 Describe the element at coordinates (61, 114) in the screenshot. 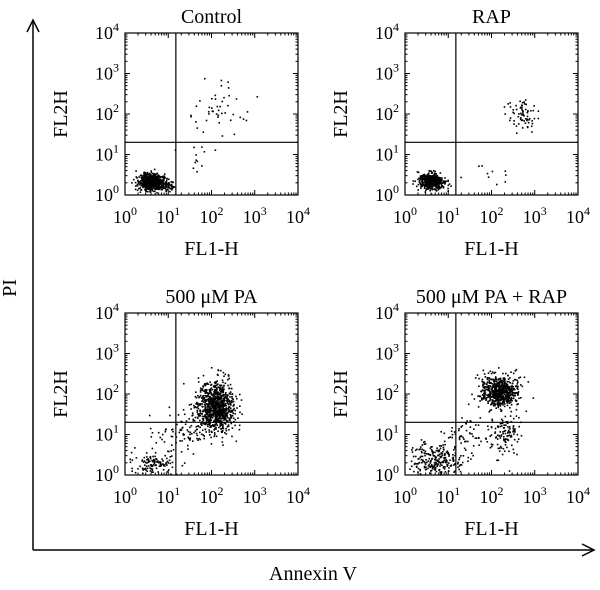

I see `panel-y-axis-label: FL2H` at that location.